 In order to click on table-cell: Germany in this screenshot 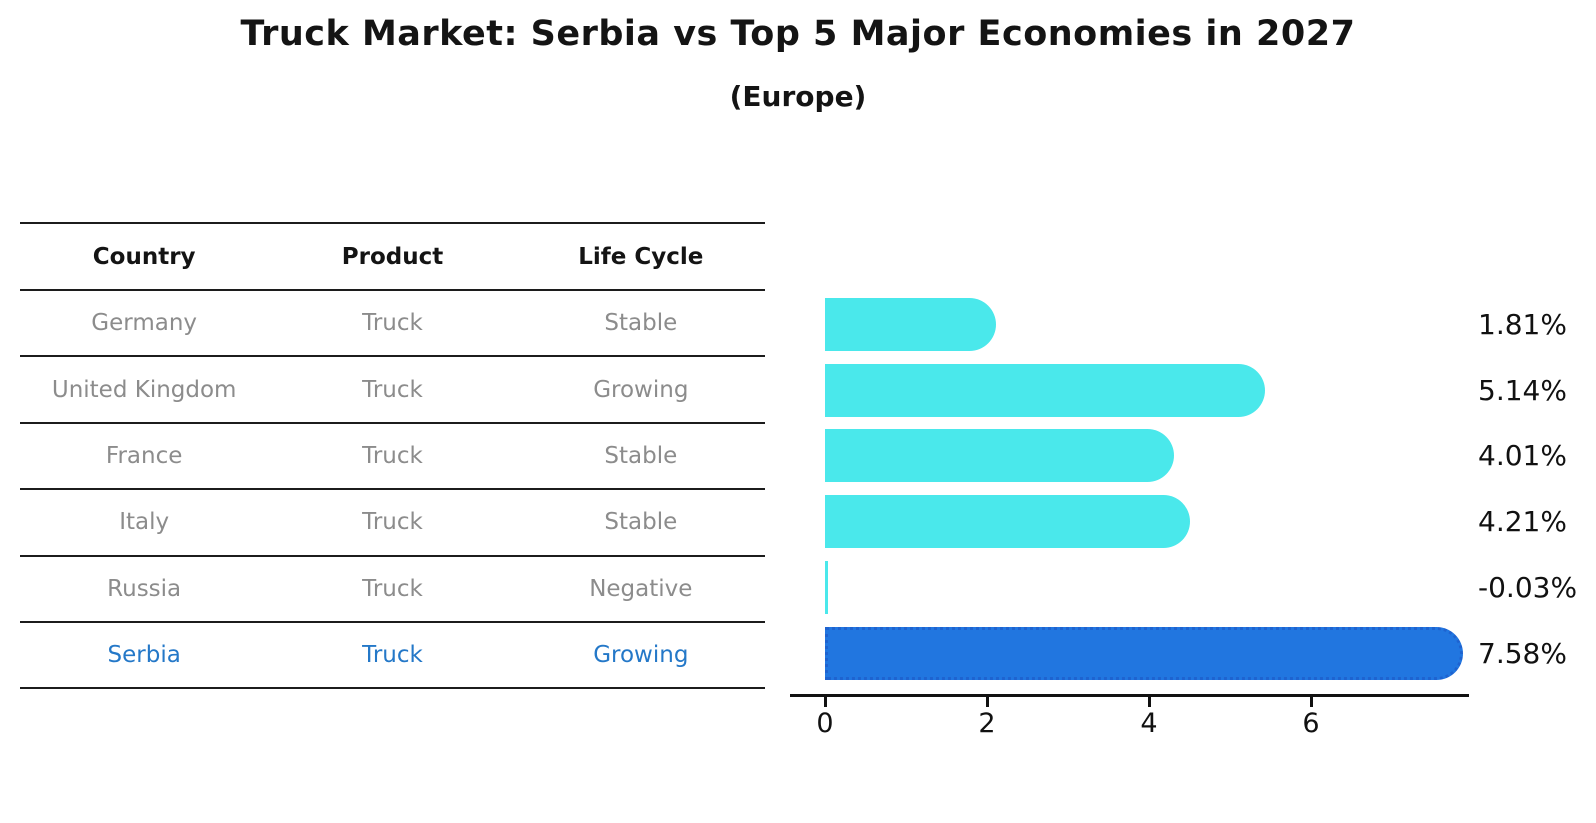, I will do `click(144, 323)`.